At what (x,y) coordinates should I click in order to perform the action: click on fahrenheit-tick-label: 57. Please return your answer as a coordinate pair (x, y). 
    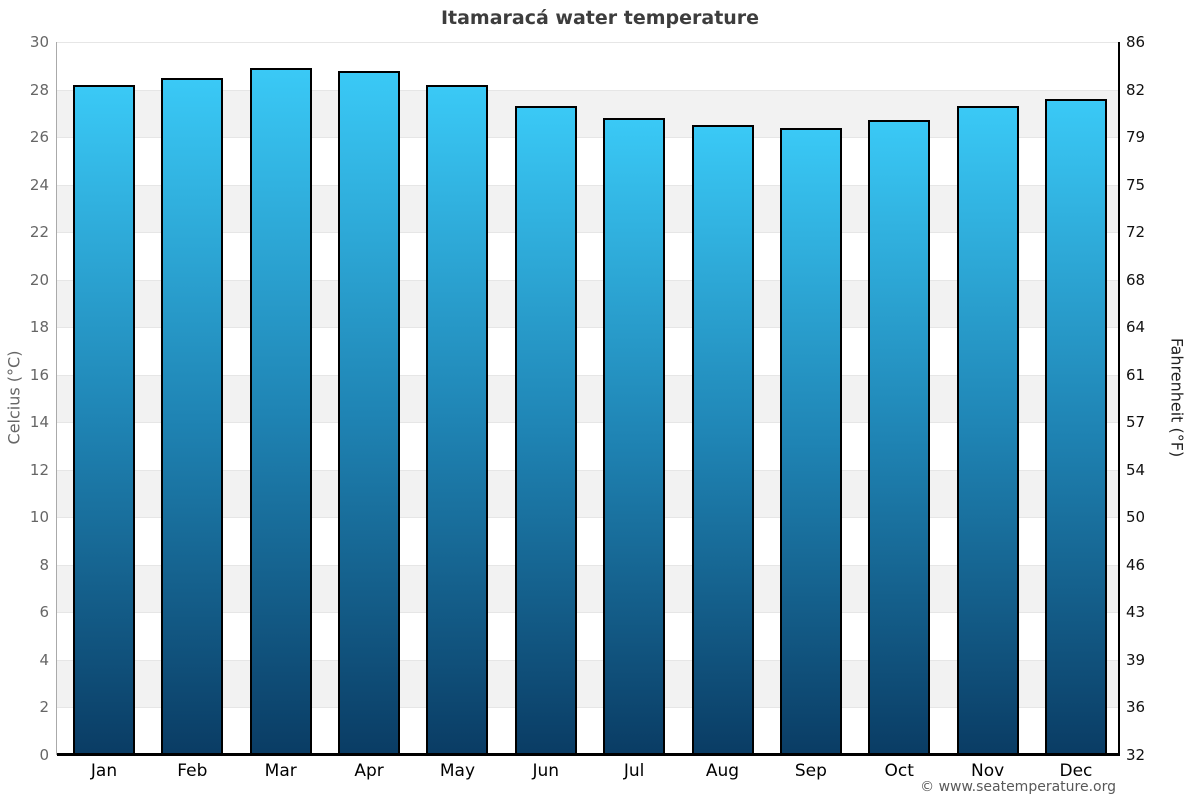
    Looking at the image, I should click on (1136, 422).